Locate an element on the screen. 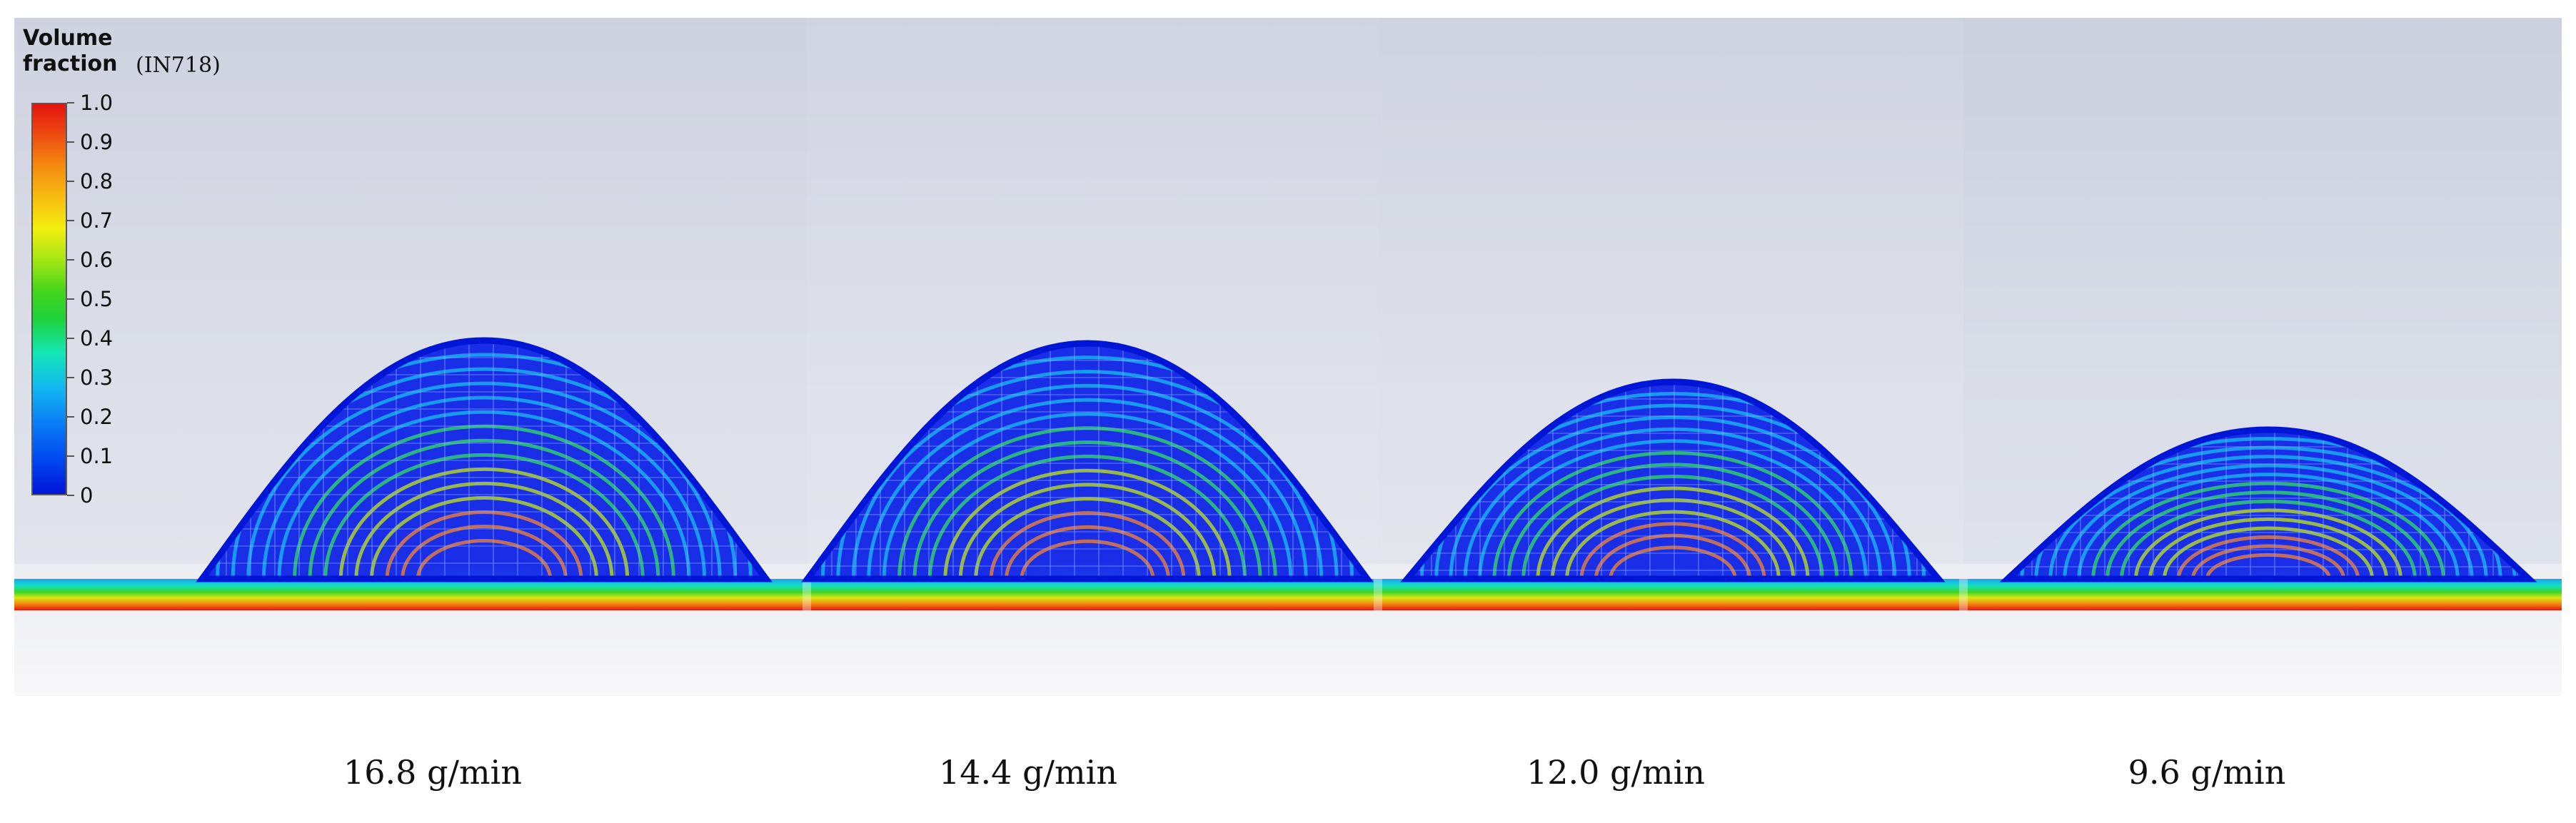 The width and height of the screenshot is (2576, 823). colorbar-tick-label: 0.1 is located at coordinates (97, 456).